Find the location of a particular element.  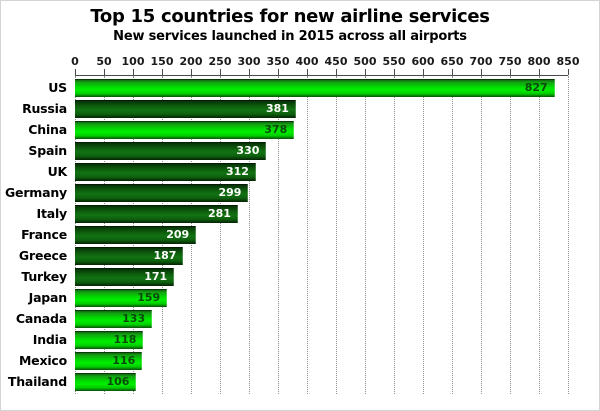

value-label: 827 is located at coordinates (536, 87).